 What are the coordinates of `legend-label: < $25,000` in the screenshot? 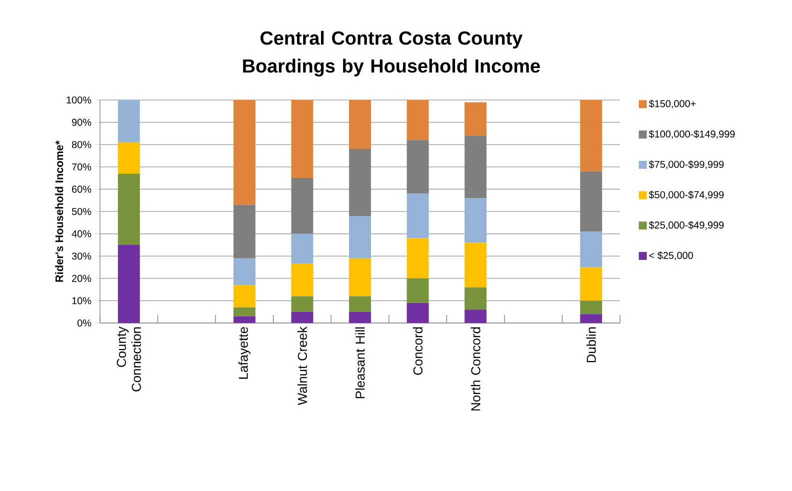 It's located at (671, 255).